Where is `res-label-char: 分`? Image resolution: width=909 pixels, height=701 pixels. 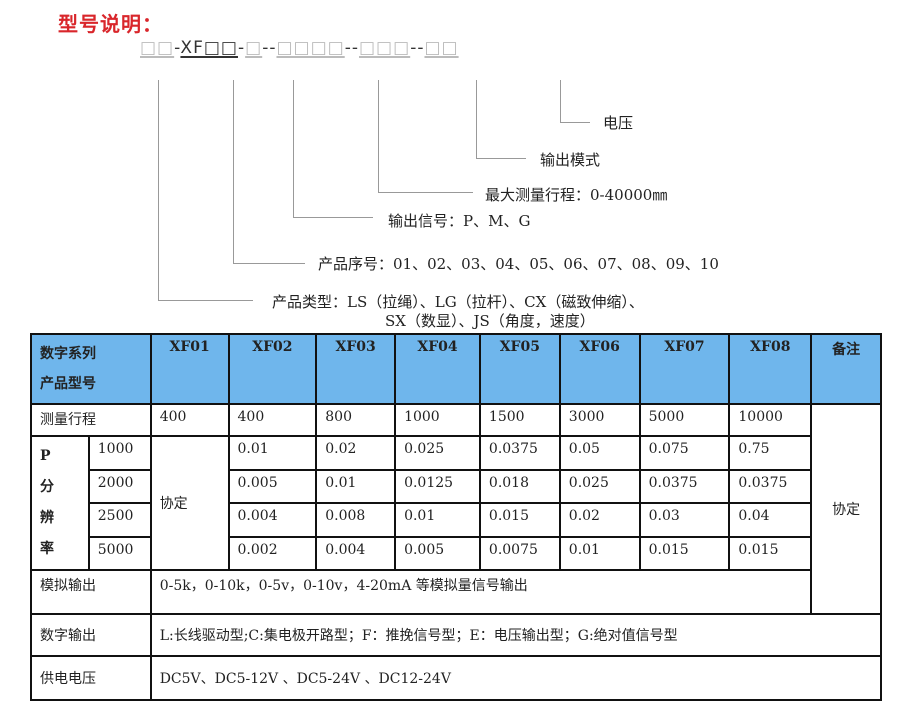 res-label-char: 分 is located at coordinates (47, 487).